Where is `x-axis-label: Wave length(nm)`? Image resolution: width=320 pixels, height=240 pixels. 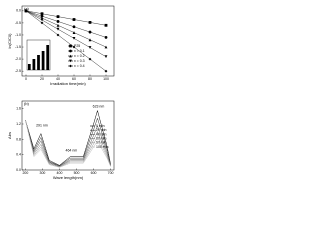
x-axis-label: Wave length(nm) is located at coordinates (68, 177).